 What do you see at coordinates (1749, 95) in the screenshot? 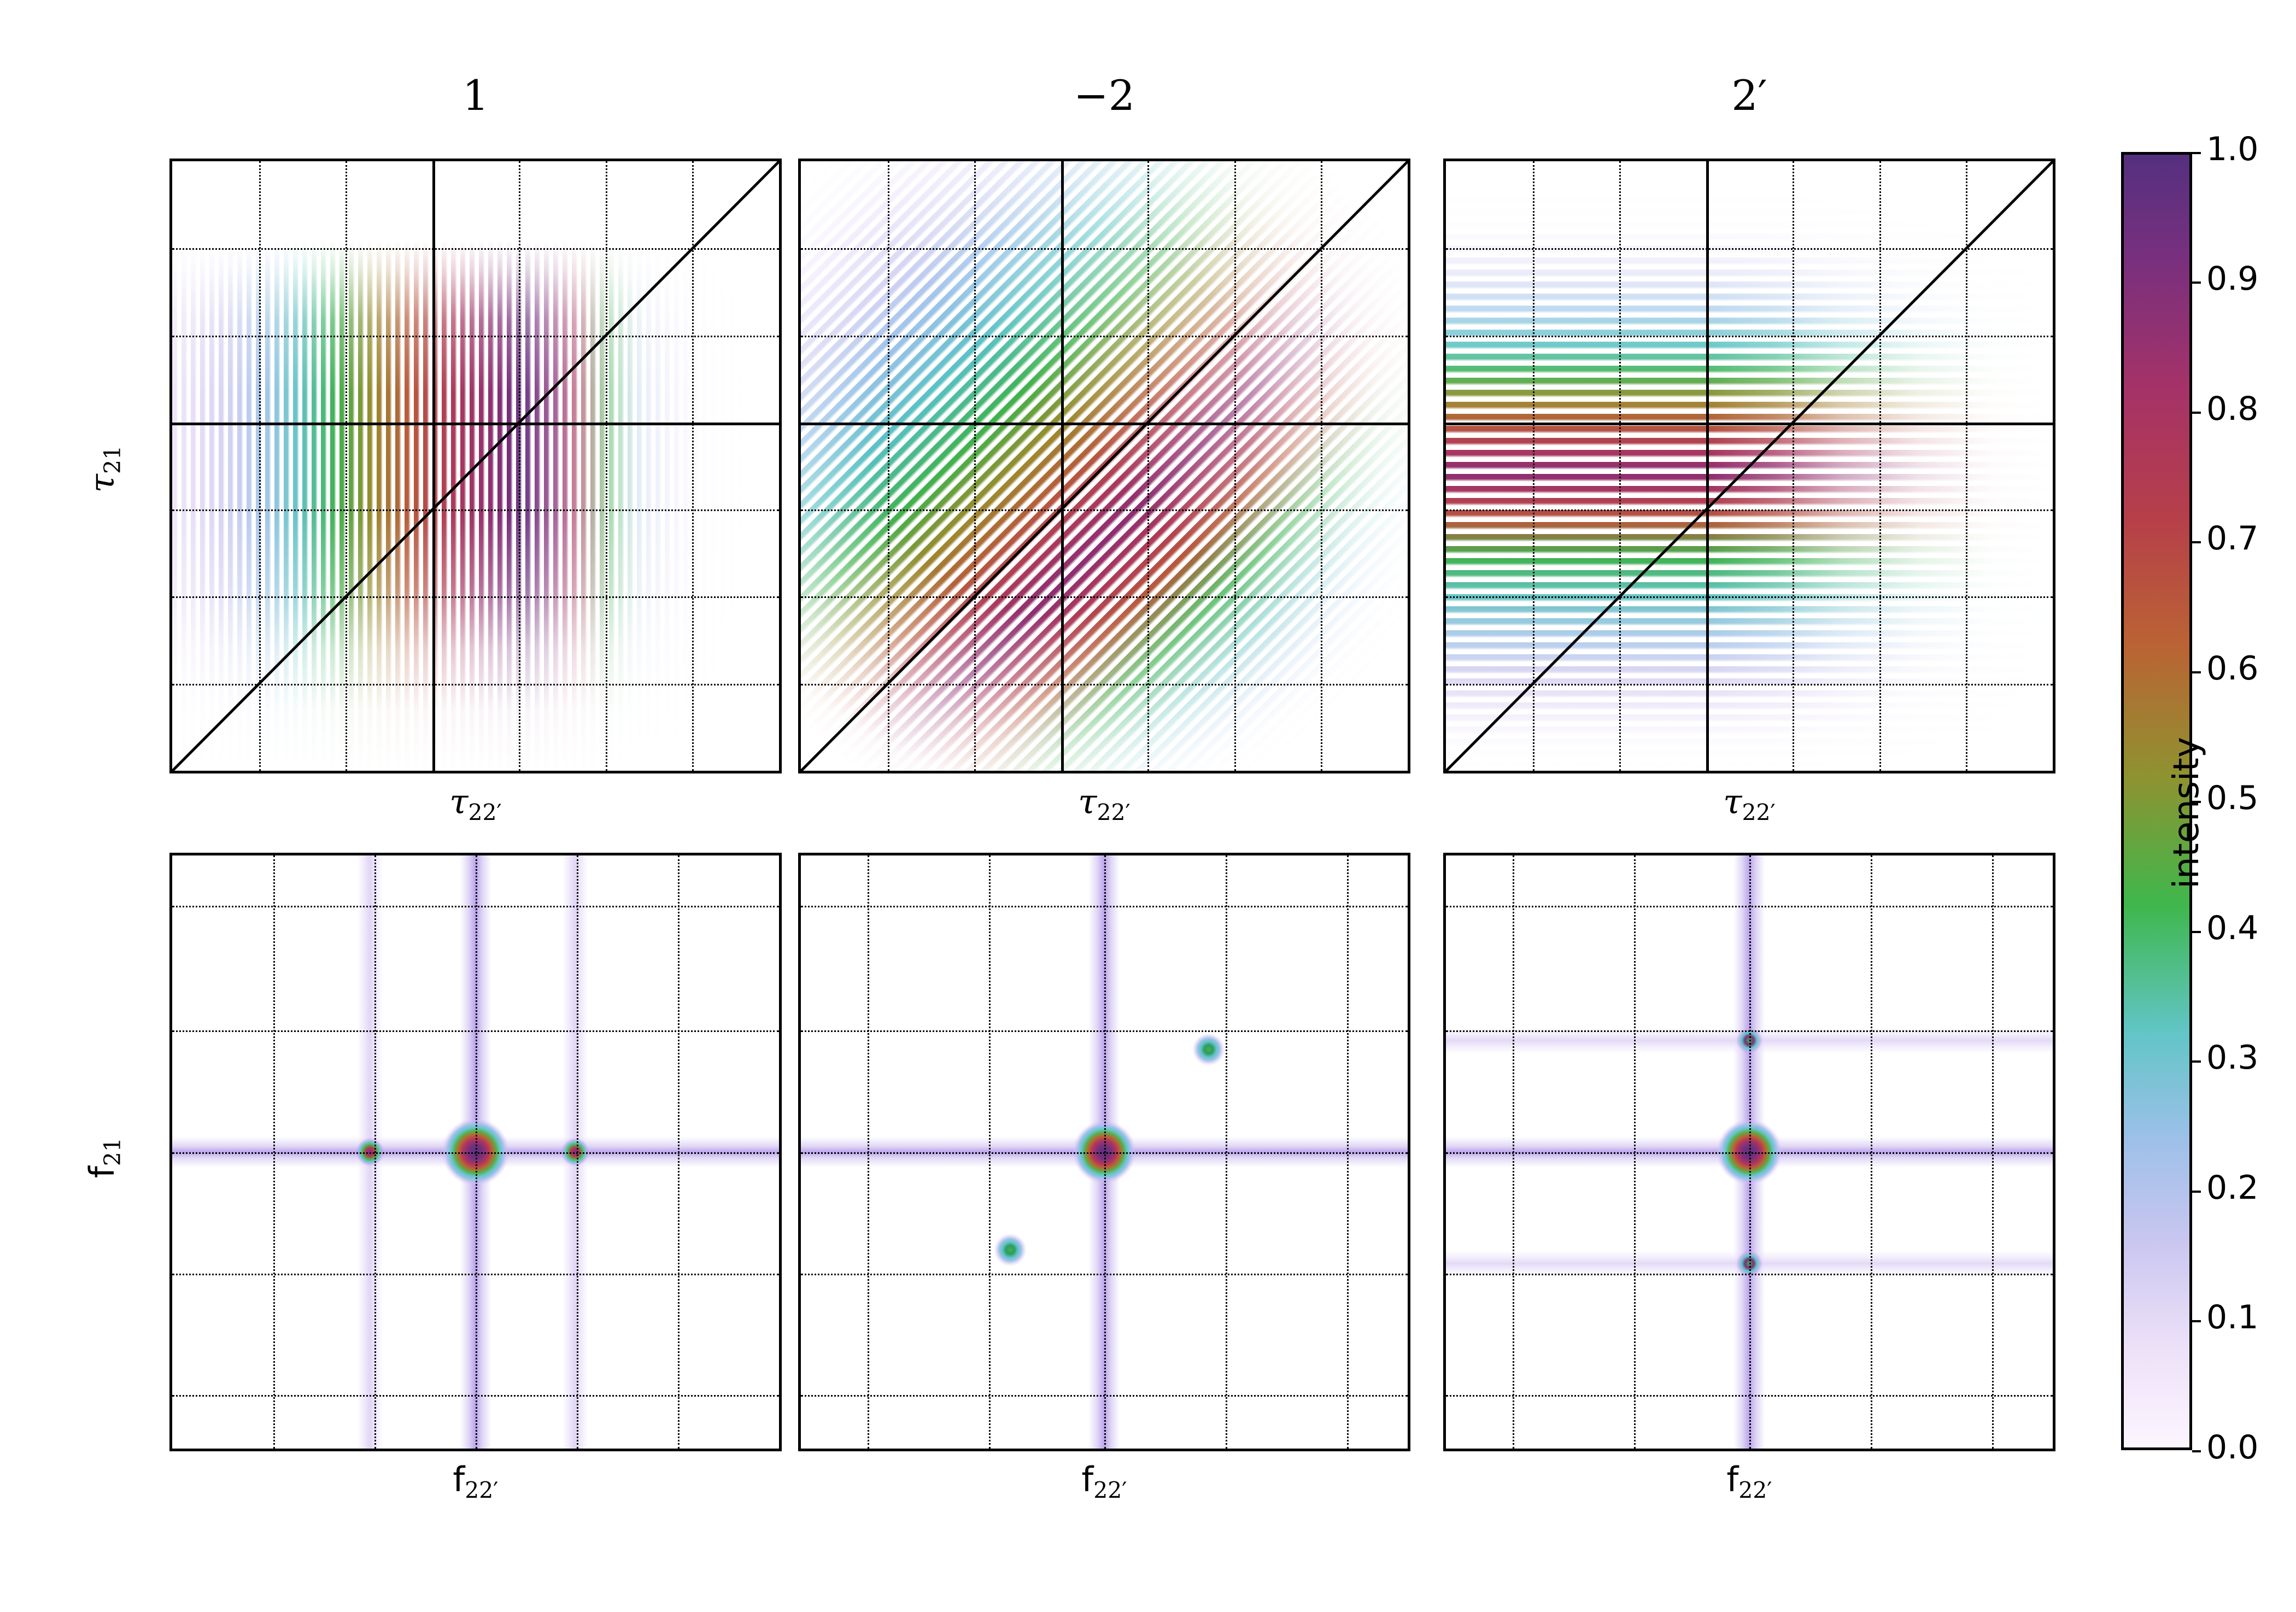
I see `panel-title-3: 2′` at bounding box center [1749, 95].